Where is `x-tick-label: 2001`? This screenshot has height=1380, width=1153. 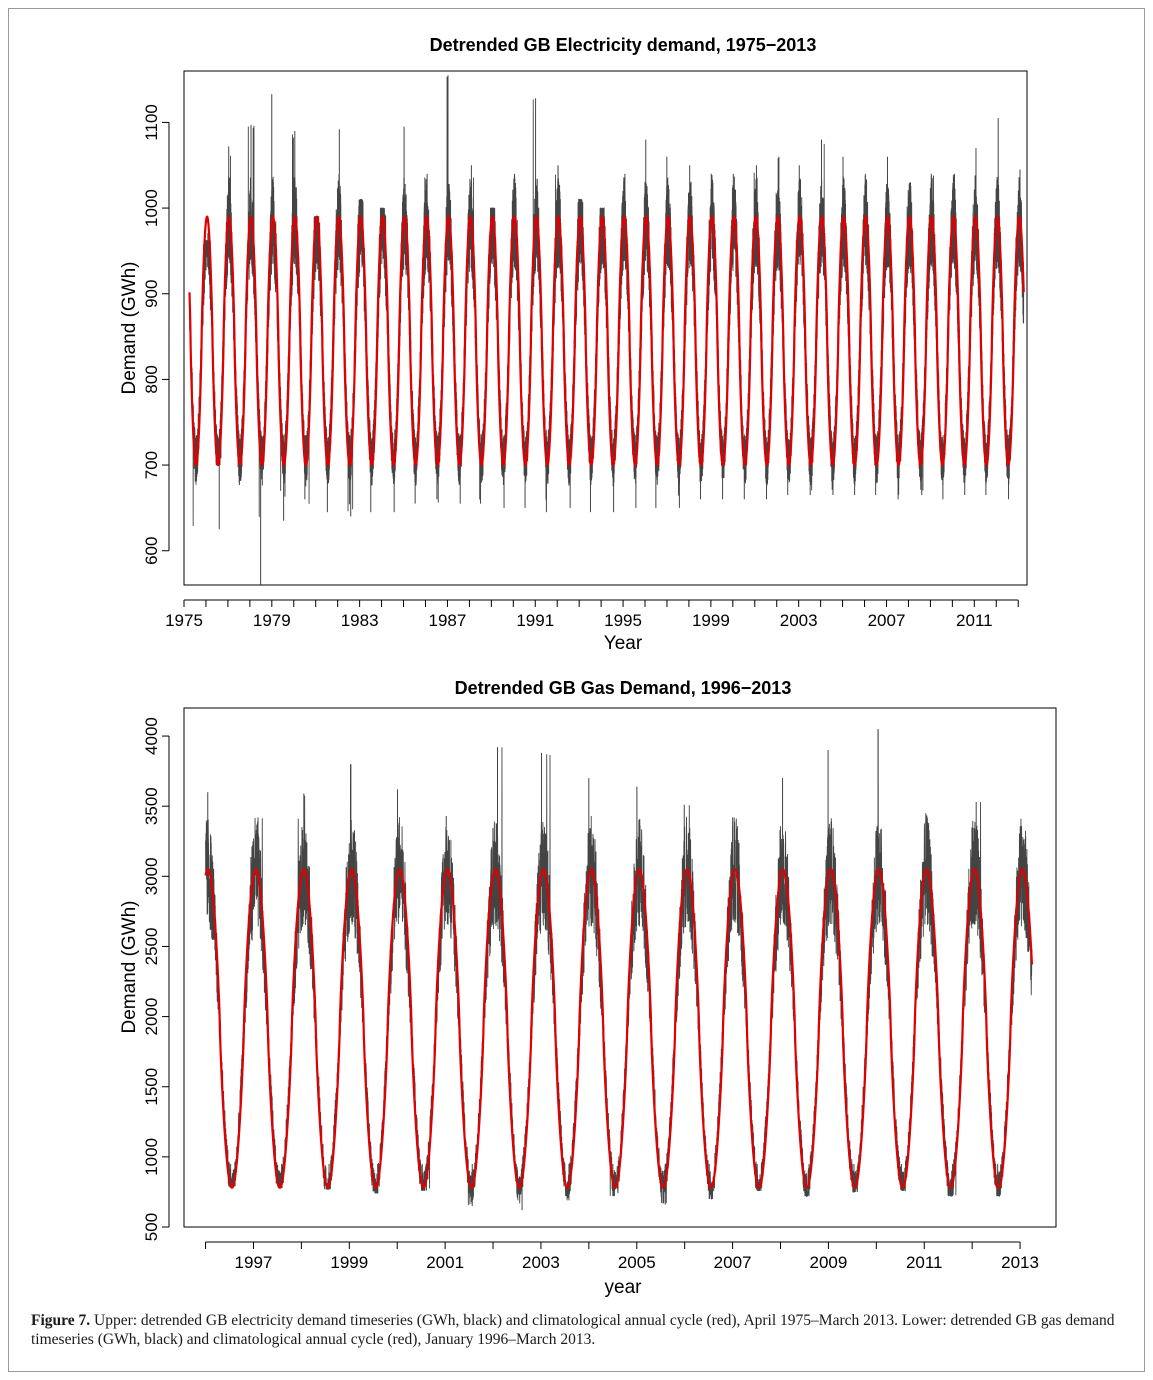
x-tick-label: 2001 is located at coordinates (445, 1262).